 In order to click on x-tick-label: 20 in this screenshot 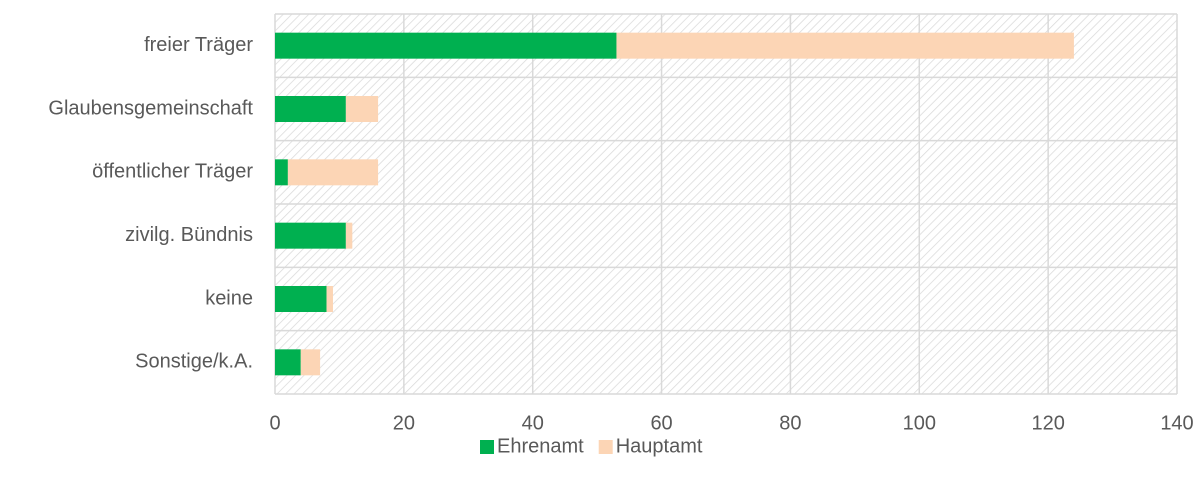, I will do `click(404, 423)`.